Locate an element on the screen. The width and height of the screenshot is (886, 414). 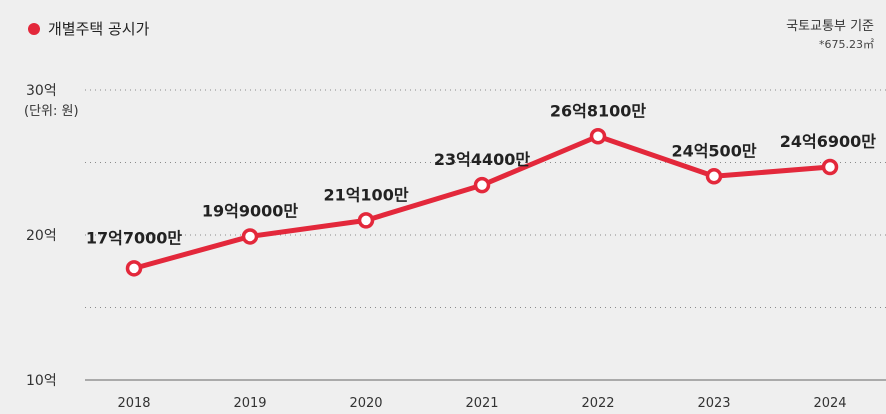
data-label: 26억8100만 is located at coordinates (598, 110).